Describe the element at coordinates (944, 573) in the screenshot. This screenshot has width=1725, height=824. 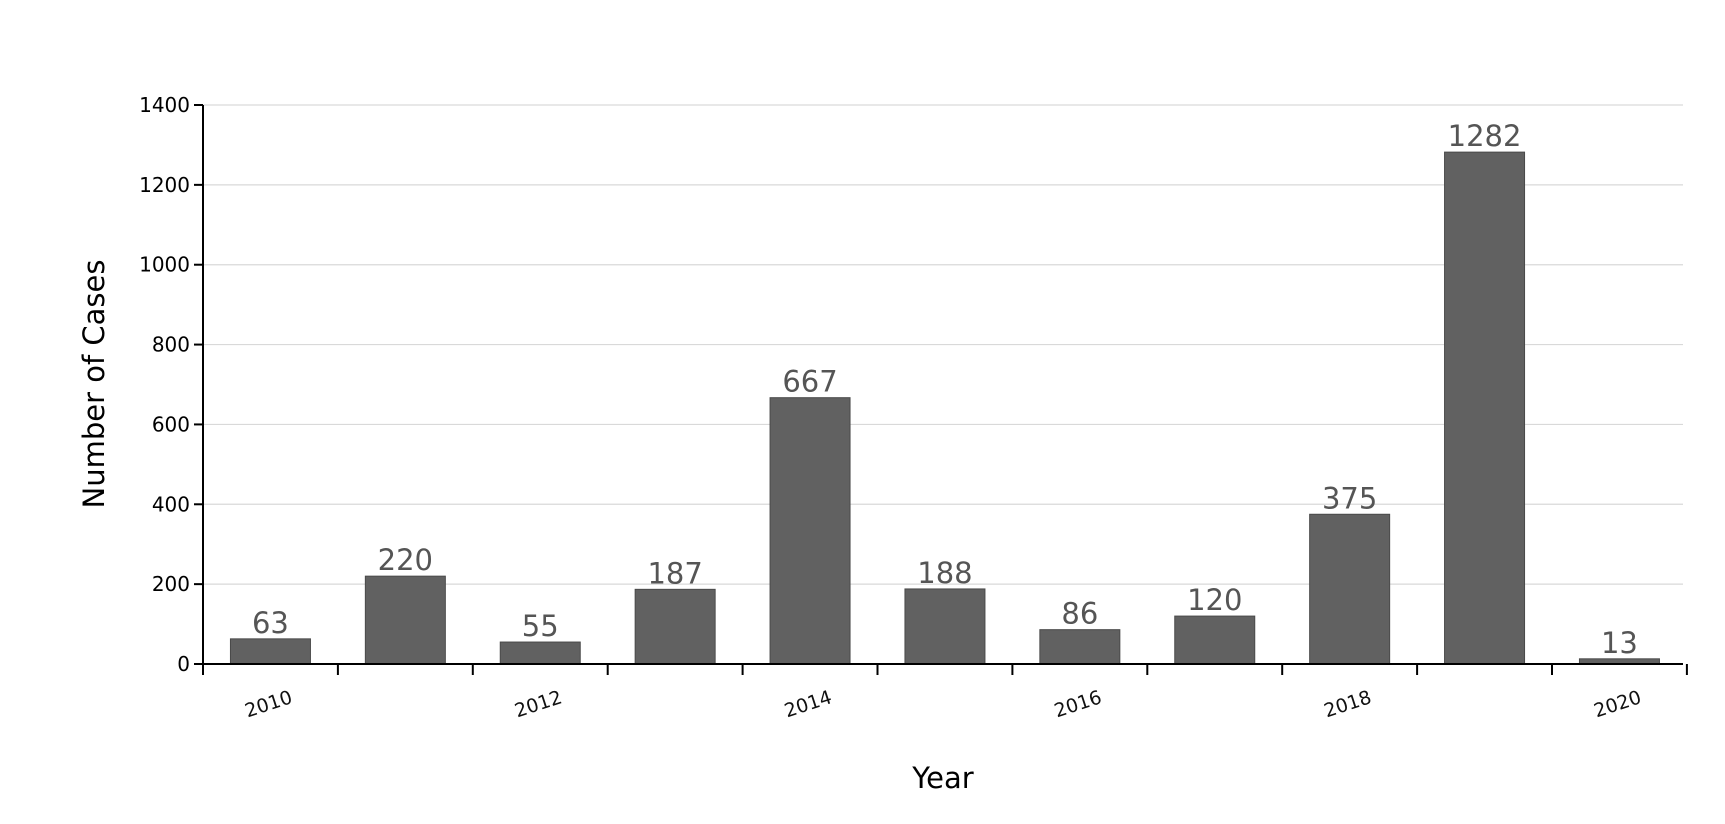
I see `data-label-2015: 188` at that location.